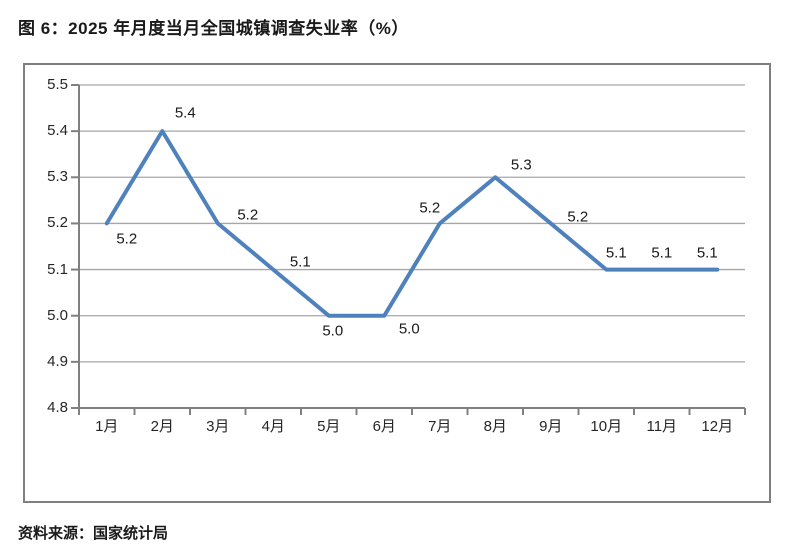  Describe the element at coordinates (662, 426) in the screenshot. I see `x-tick-label: 11月` at that location.